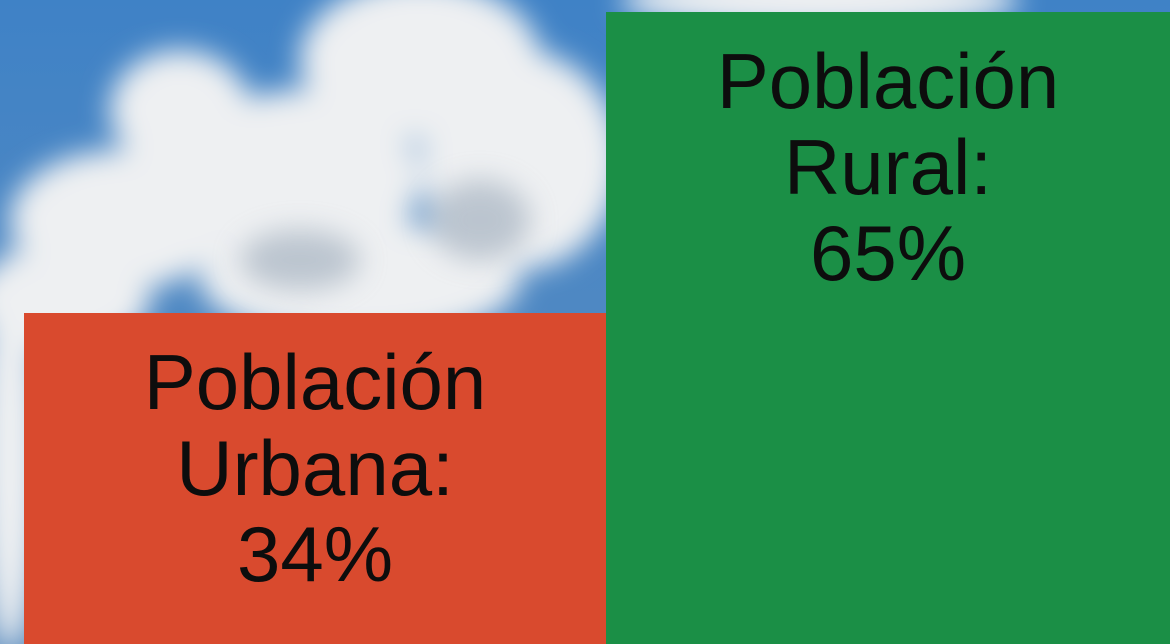 The width and height of the screenshot is (1170, 644). What do you see at coordinates (888, 253) in the screenshot?
I see `value-label: 65%` at bounding box center [888, 253].